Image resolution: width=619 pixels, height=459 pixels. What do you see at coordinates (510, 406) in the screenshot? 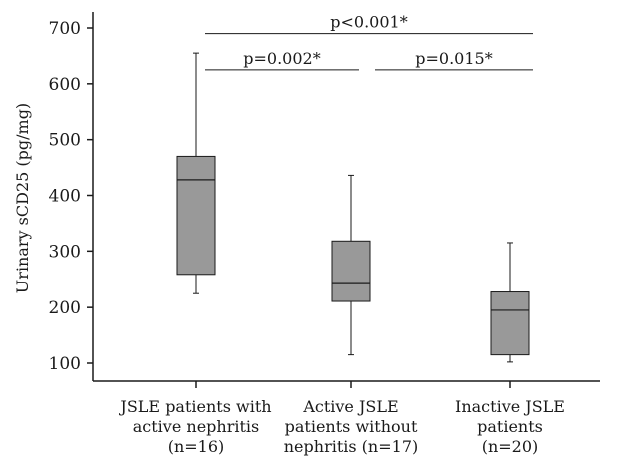
I see `x-category-label: Inactive JSLE` at bounding box center [510, 406].